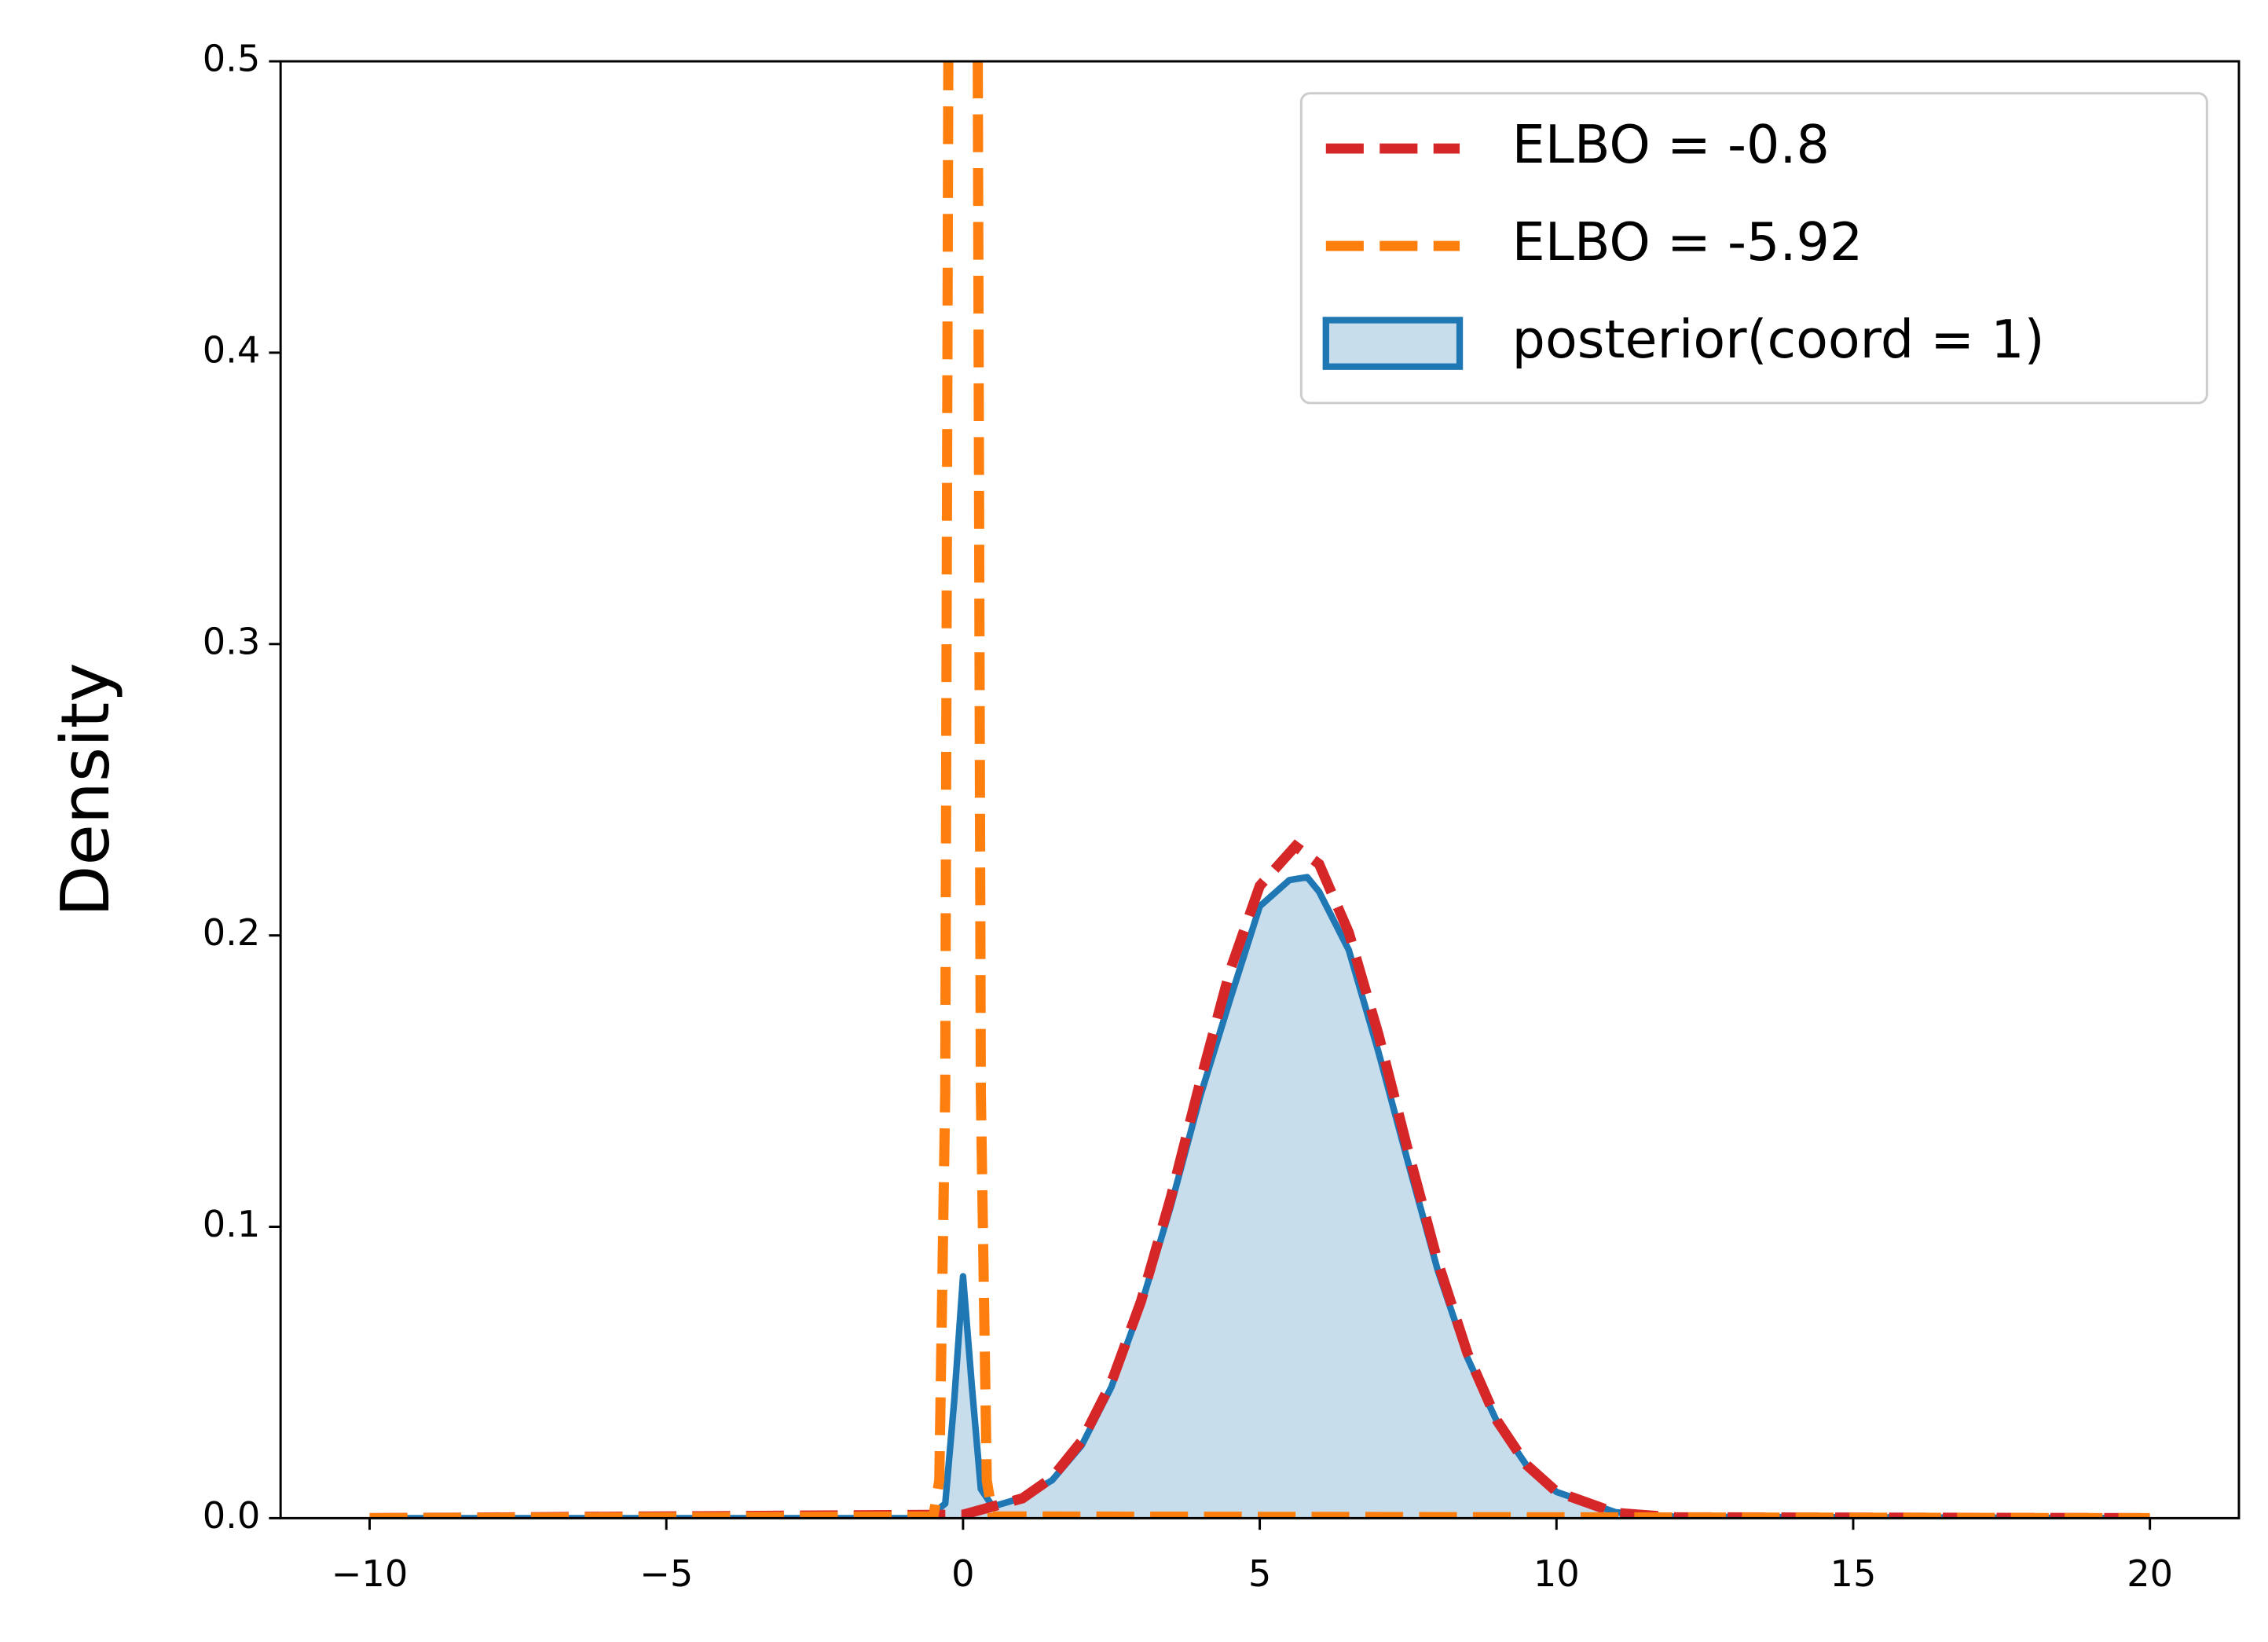 This screenshot has height=1642, width=2268. What do you see at coordinates (1556, 1573) in the screenshot?
I see `x-tick-label: 10` at bounding box center [1556, 1573].